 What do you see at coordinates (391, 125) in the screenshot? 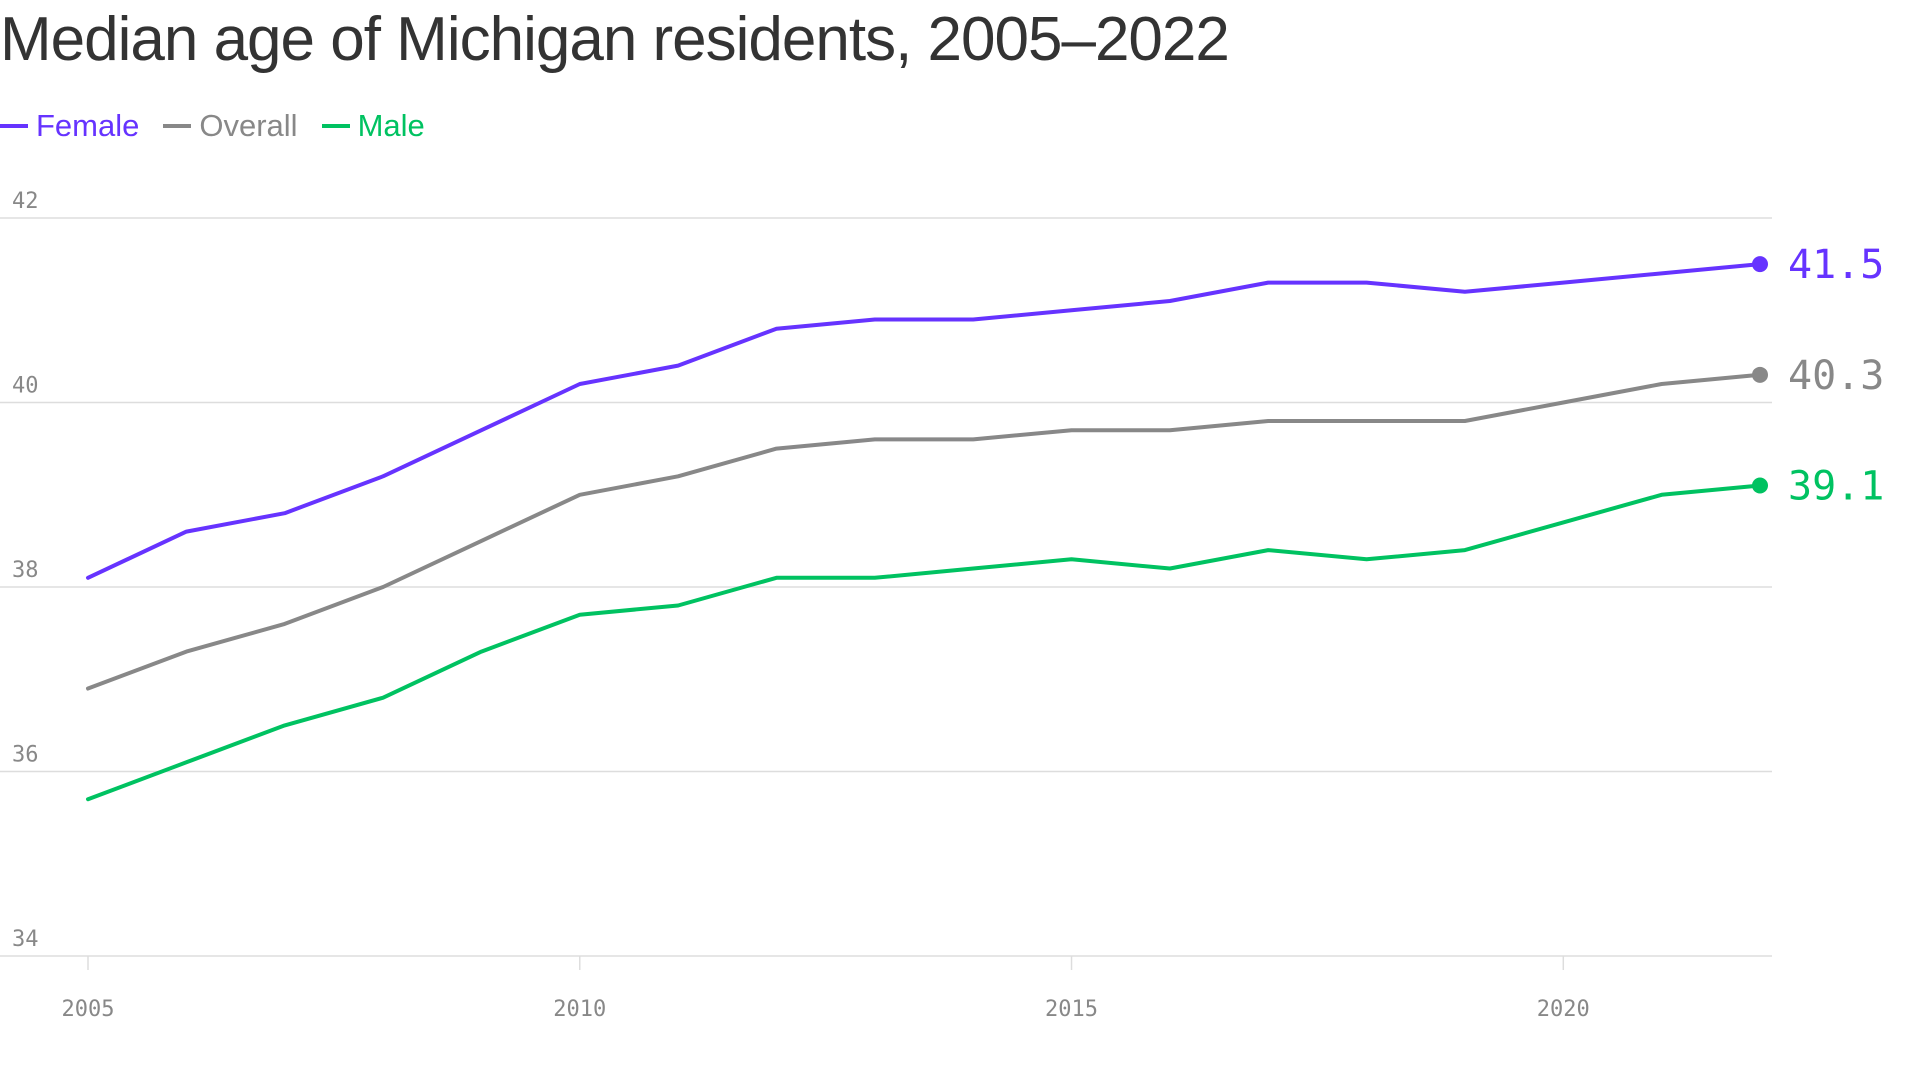
I see `legend-label-male: Male` at bounding box center [391, 125].